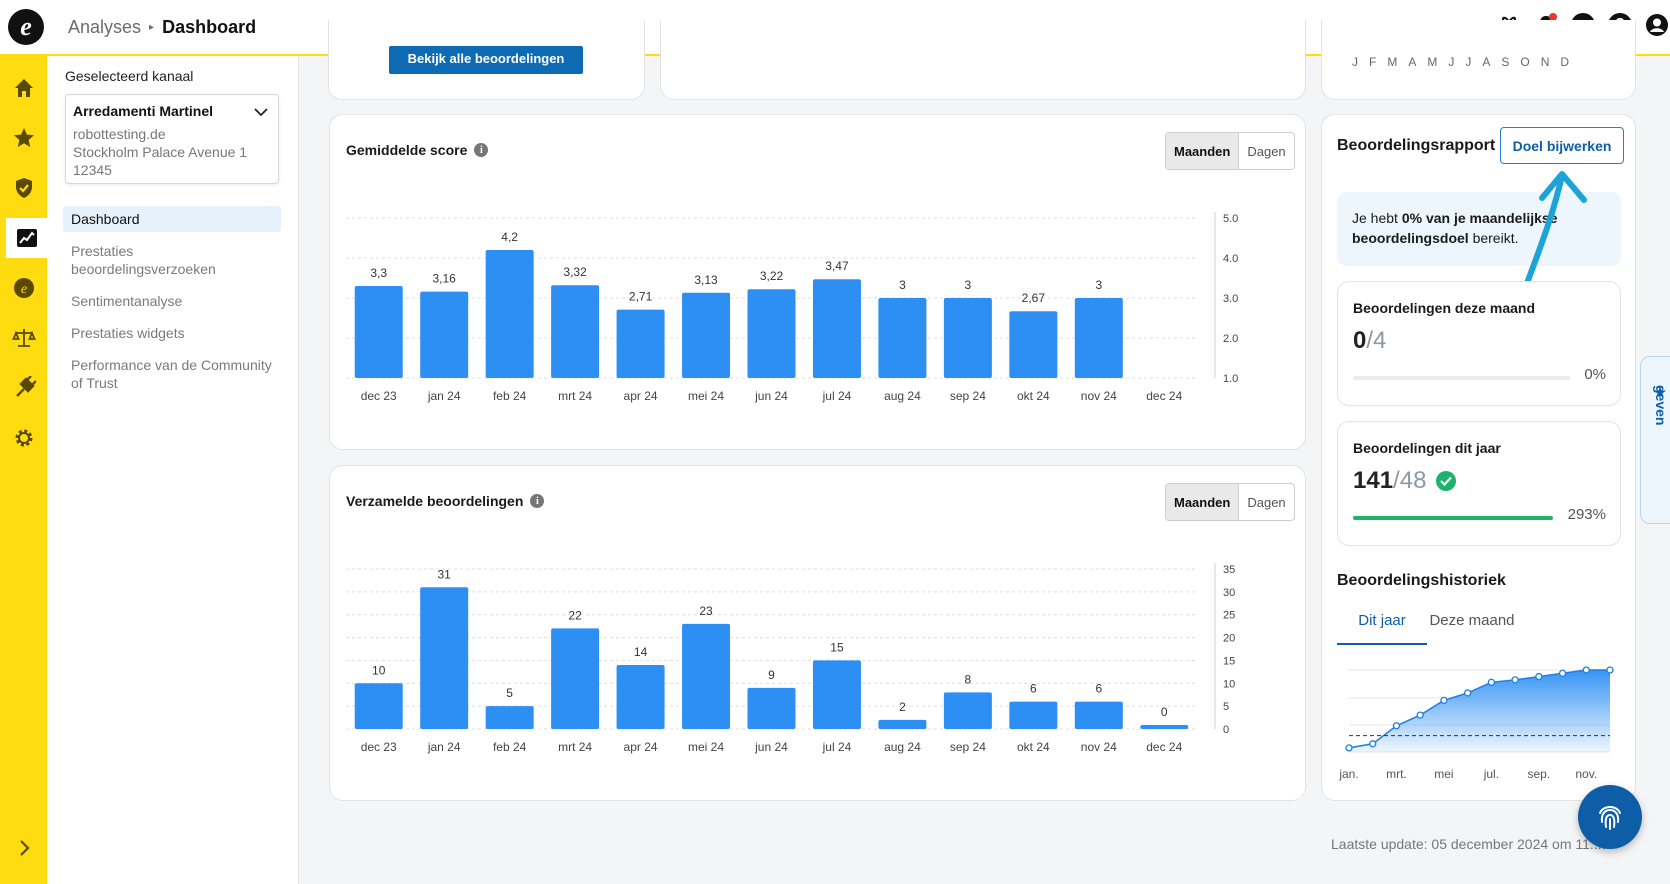  I want to click on history-tabs: Dit jaar Deze maand, so click(1427, 628).